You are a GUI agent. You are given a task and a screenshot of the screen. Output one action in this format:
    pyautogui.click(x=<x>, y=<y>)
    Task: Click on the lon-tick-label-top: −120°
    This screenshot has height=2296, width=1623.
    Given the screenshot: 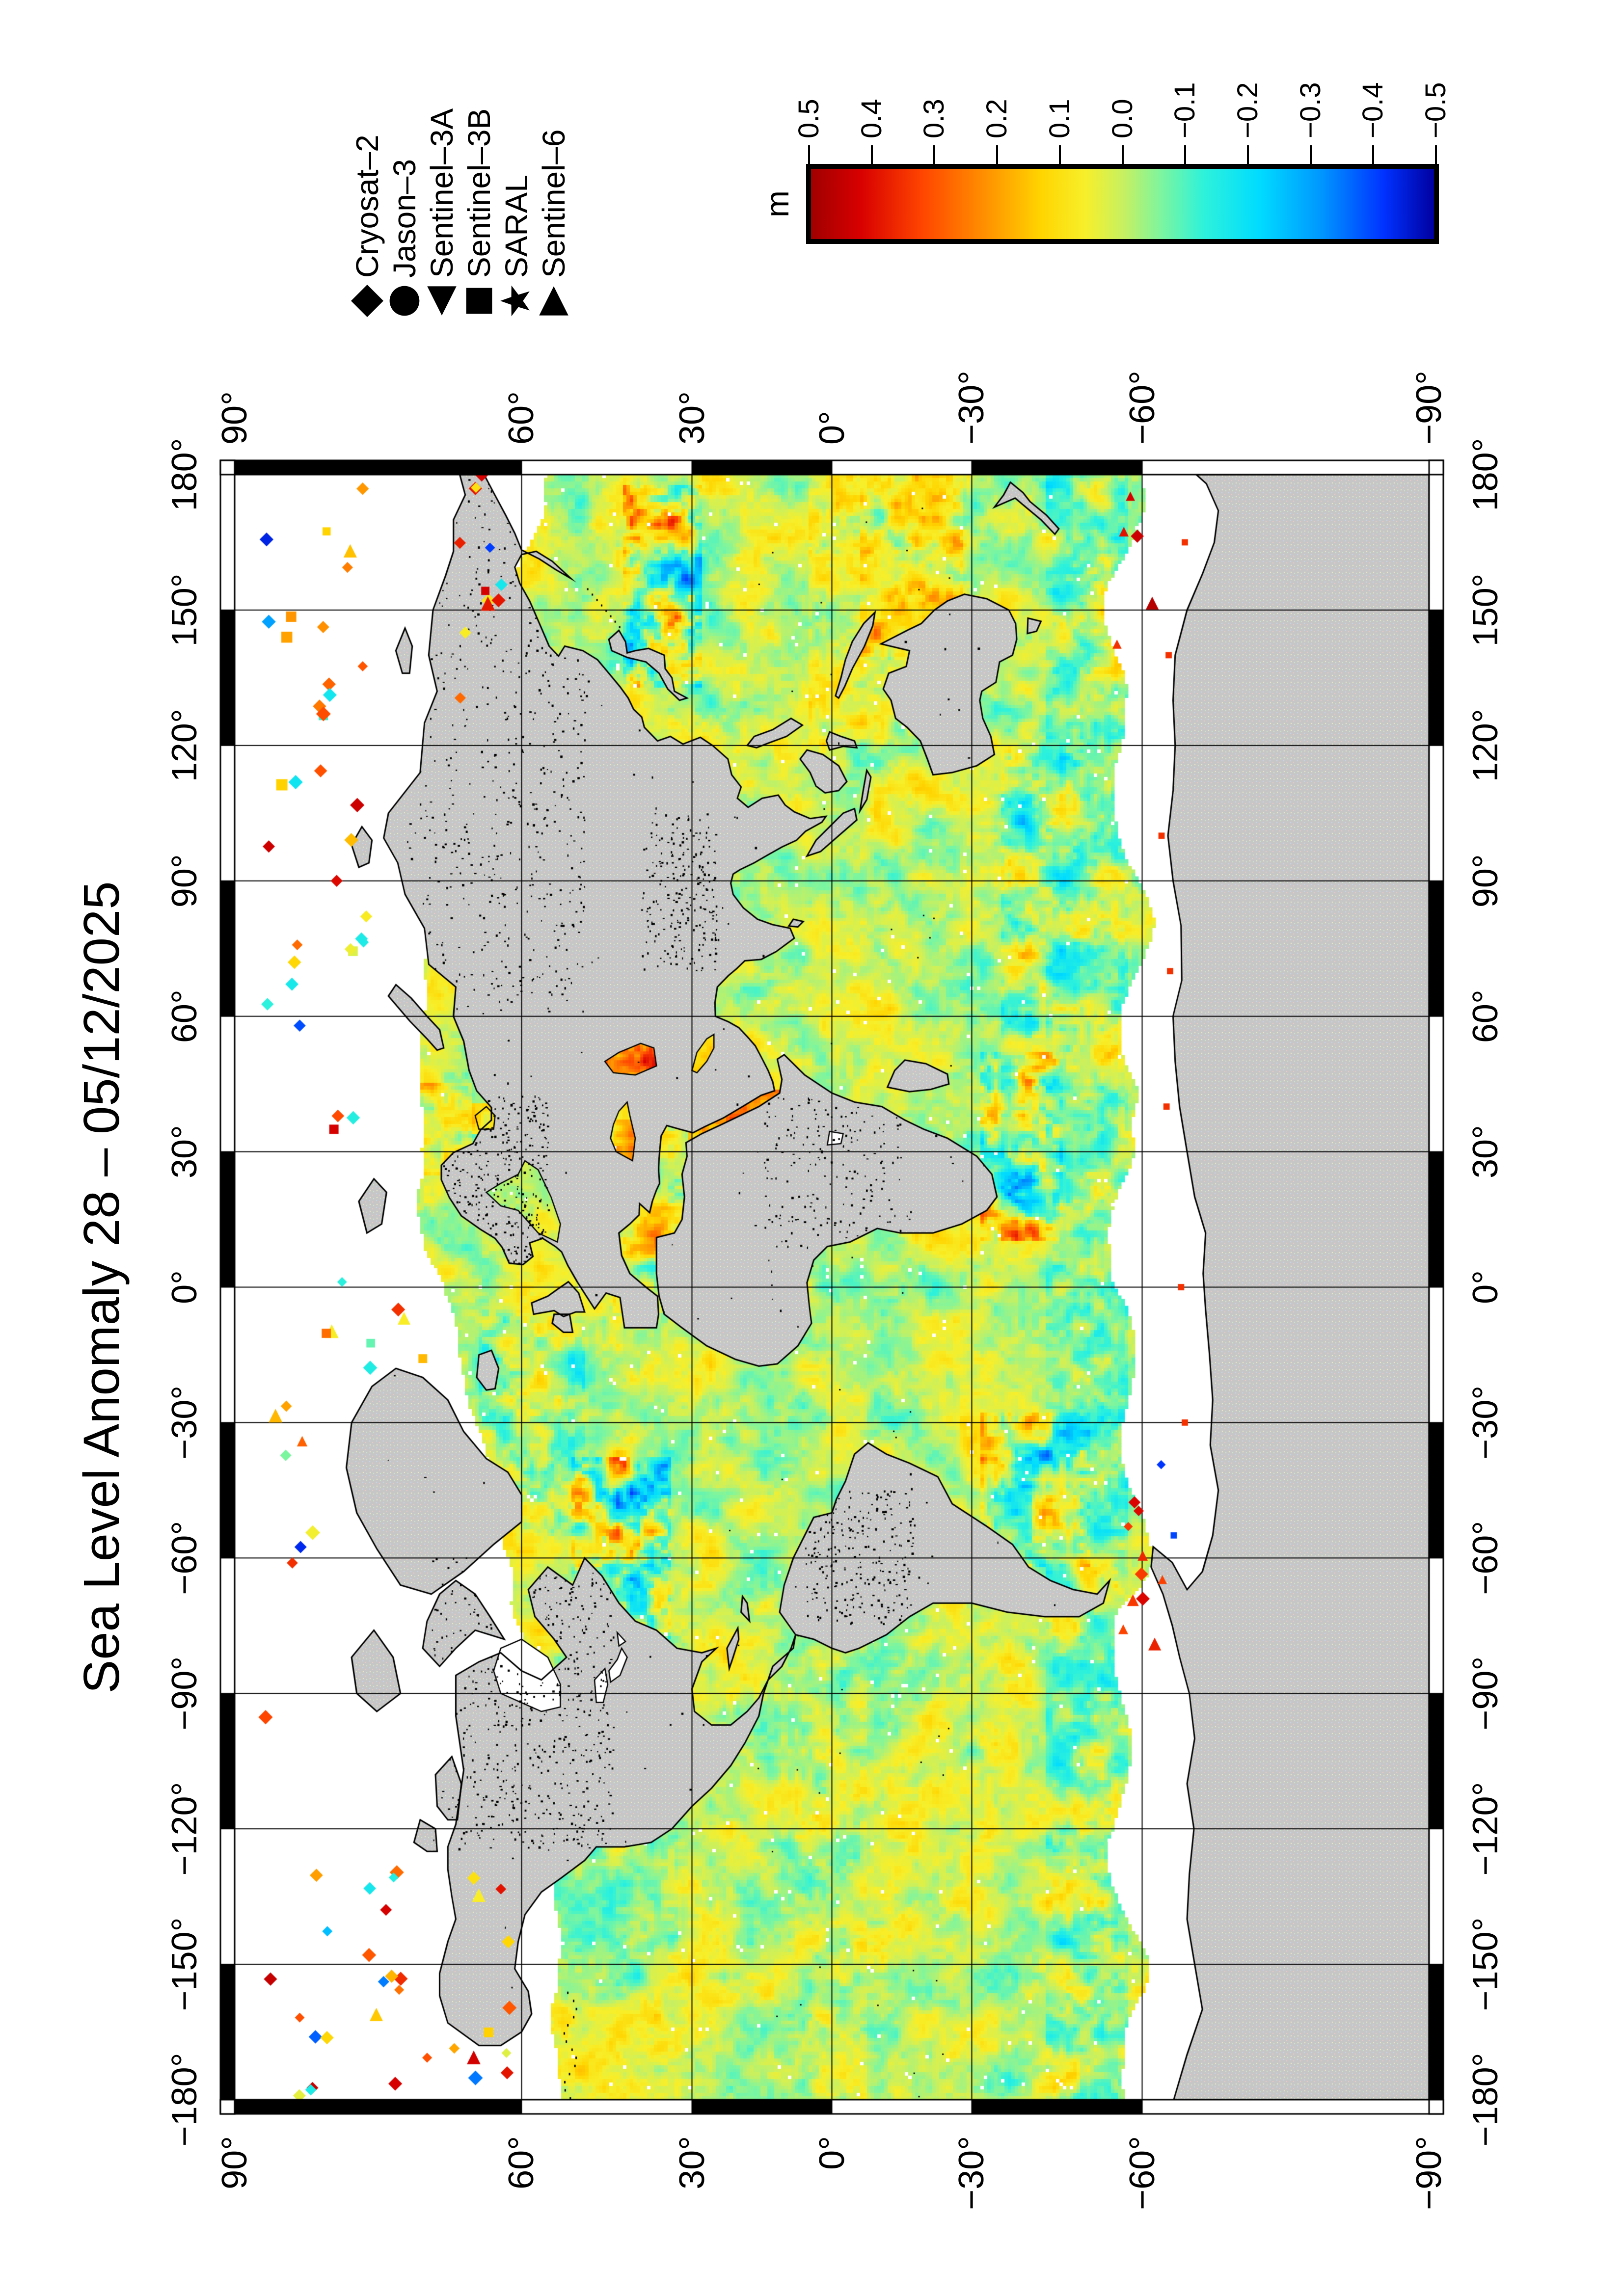 What is the action you would take?
    pyautogui.click(x=184, y=1829)
    